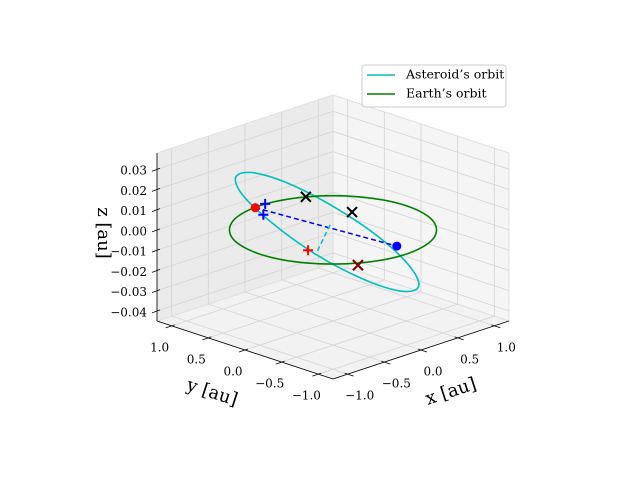 Image resolution: width=640 pixels, height=480 pixels. What do you see at coordinates (133, 211) in the screenshot?
I see `z-tick-label: 0.01` at bounding box center [133, 211].